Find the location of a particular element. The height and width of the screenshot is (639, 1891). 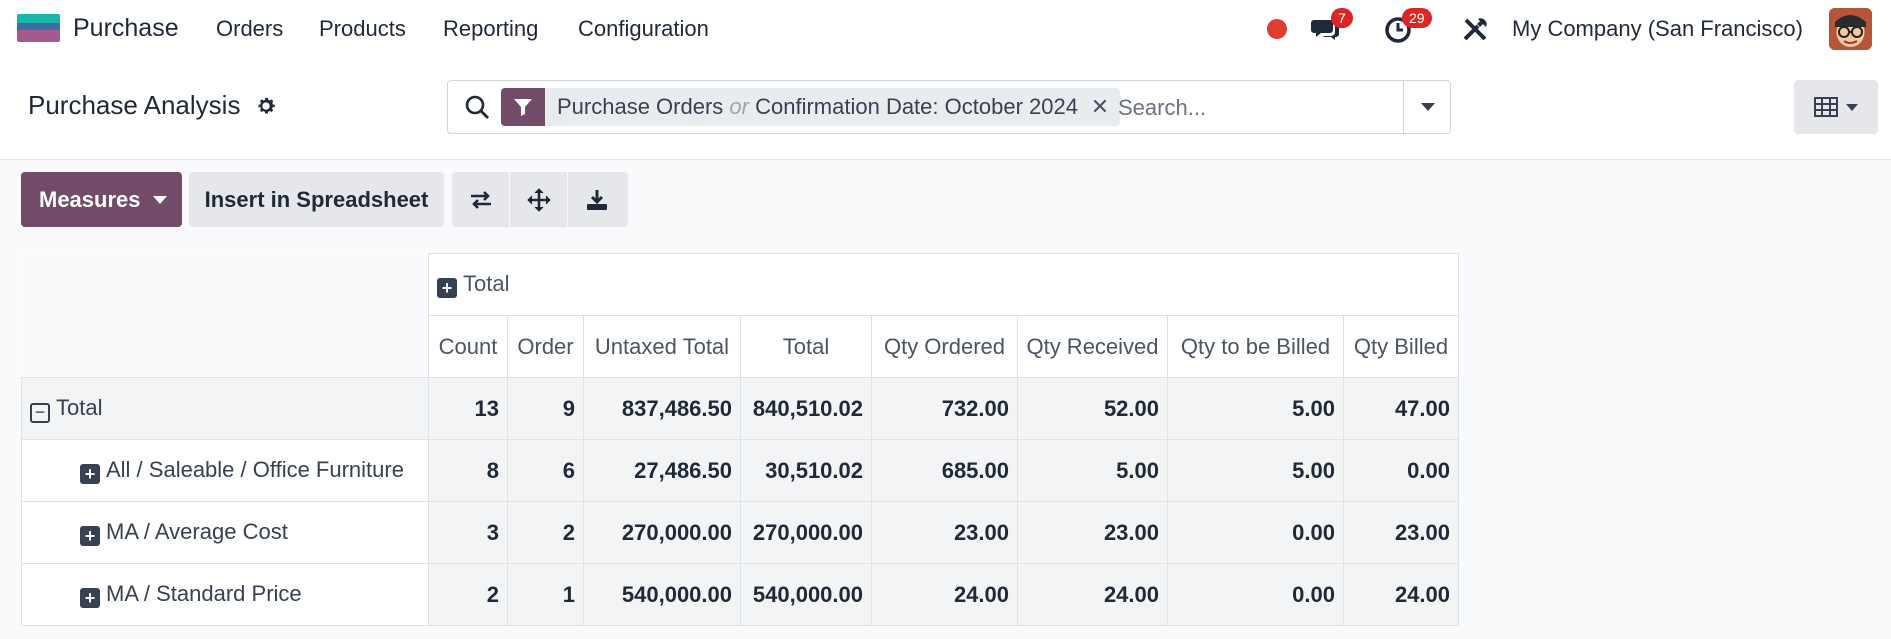

measure-header: Qty to be Billed is located at coordinates (1255, 346).